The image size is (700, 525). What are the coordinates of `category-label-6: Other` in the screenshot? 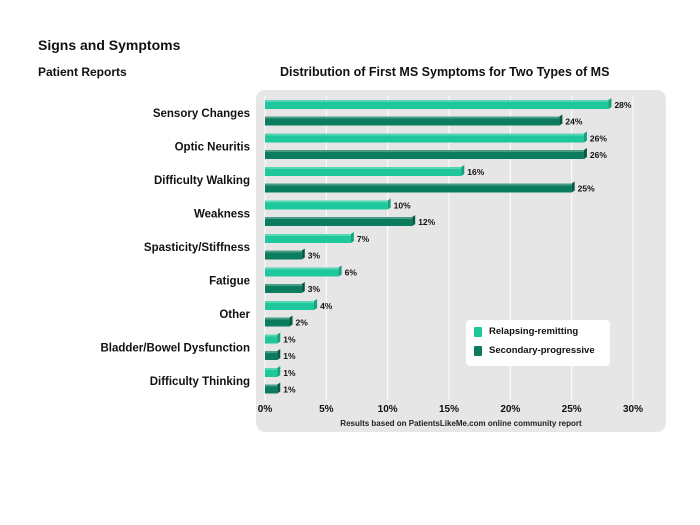 It's located at (234, 315).